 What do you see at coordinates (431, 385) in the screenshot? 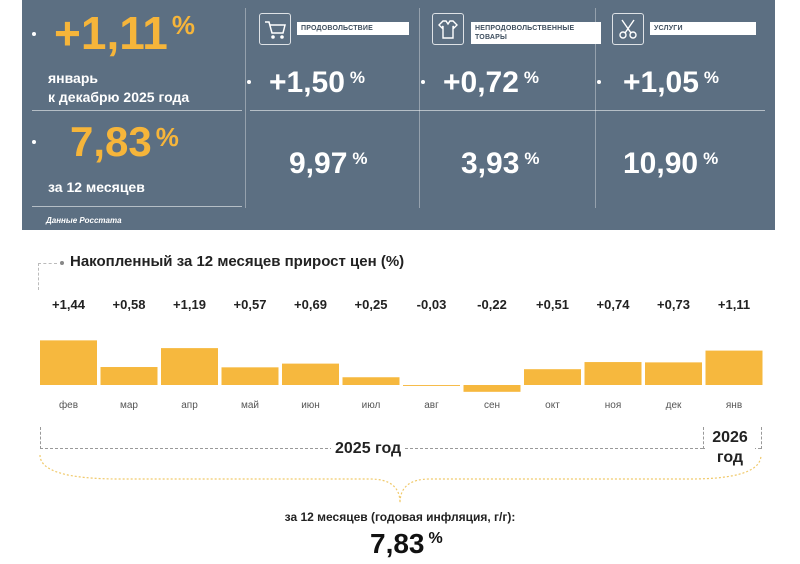
I see `bar-авг` at bounding box center [431, 385].